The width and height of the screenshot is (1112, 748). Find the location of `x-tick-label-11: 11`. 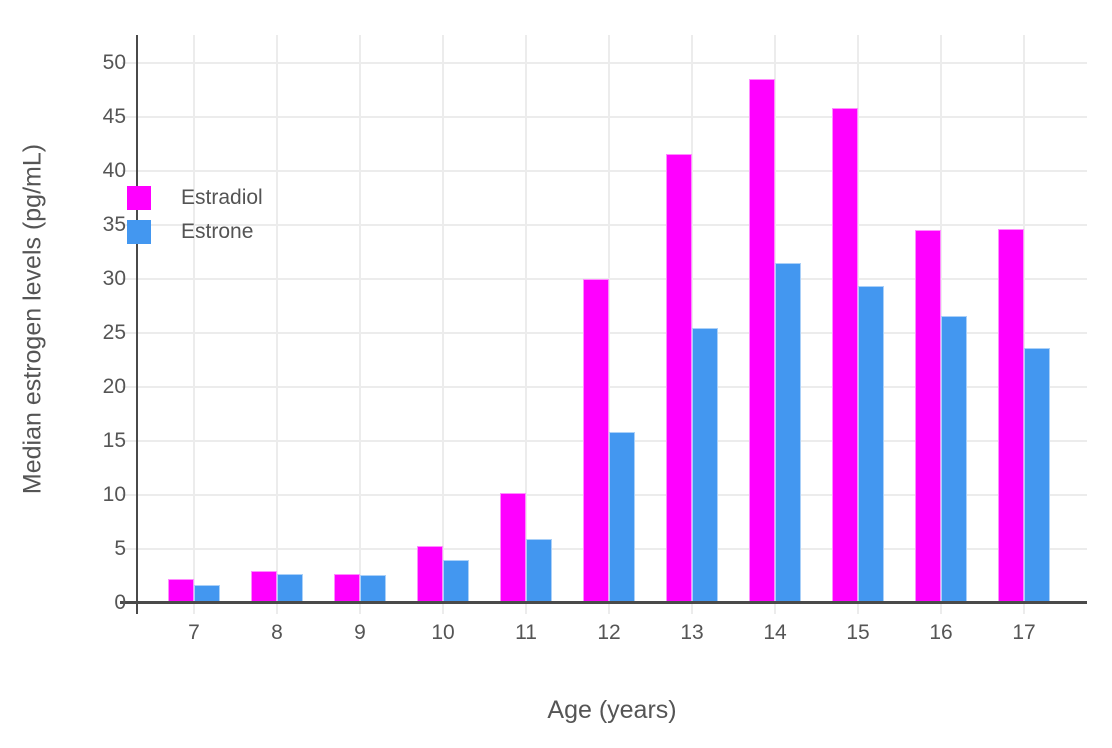

x-tick-label-11: 11 is located at coordinates (526, 632).